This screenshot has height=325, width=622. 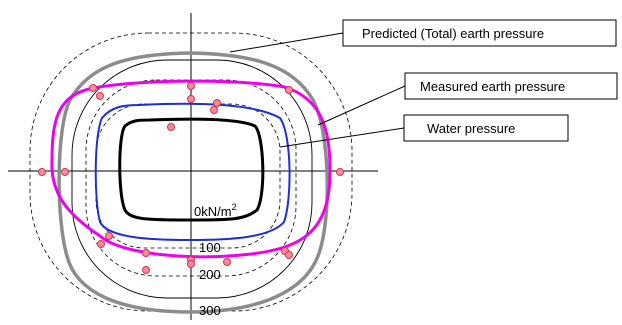 What do you see at coordinates (213, 211) in the screenshot?
I see `scale-zero-text: 0kN/m` at bounding box center [213, 211].